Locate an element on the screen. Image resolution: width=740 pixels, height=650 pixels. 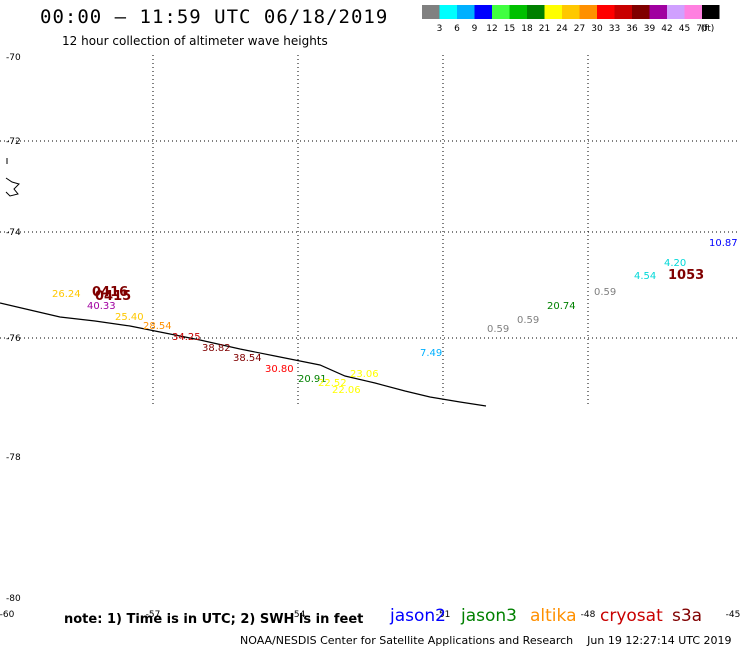
wave-height-label: 0415 is located at coordinates (113, 296).